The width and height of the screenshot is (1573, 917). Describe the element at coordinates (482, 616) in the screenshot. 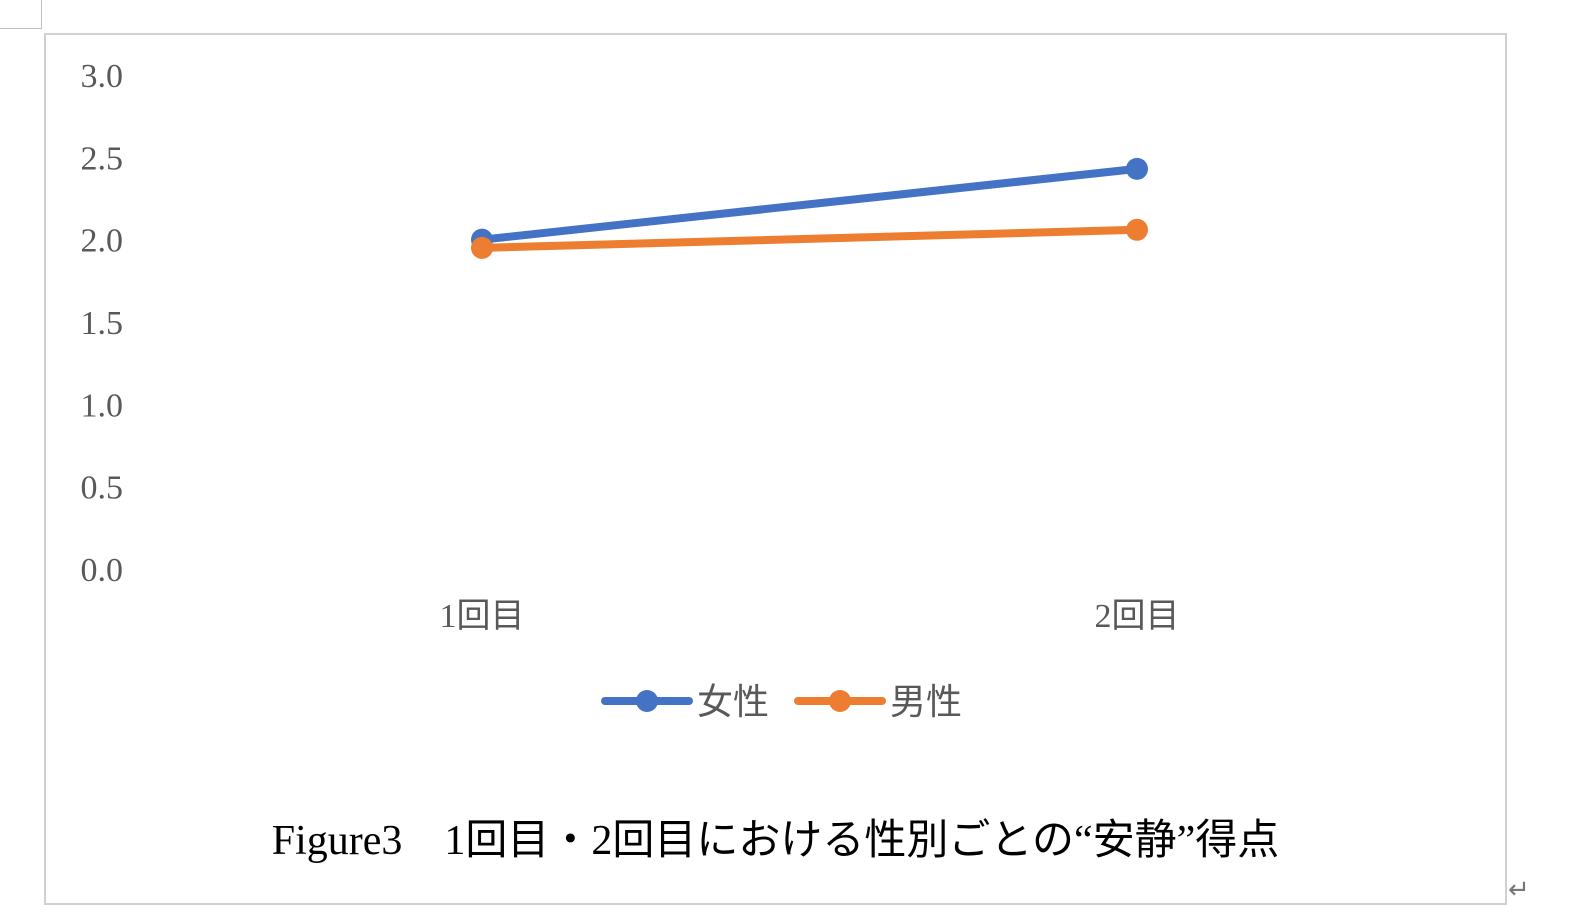

I see `x-tick-label: 1回目` at that location.